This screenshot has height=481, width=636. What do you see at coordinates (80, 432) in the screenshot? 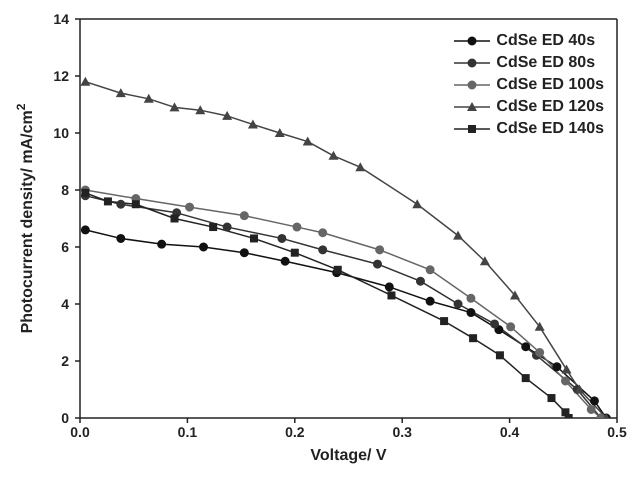
I see `x-tick-label: 0.0` at bounding box center [80, 432].